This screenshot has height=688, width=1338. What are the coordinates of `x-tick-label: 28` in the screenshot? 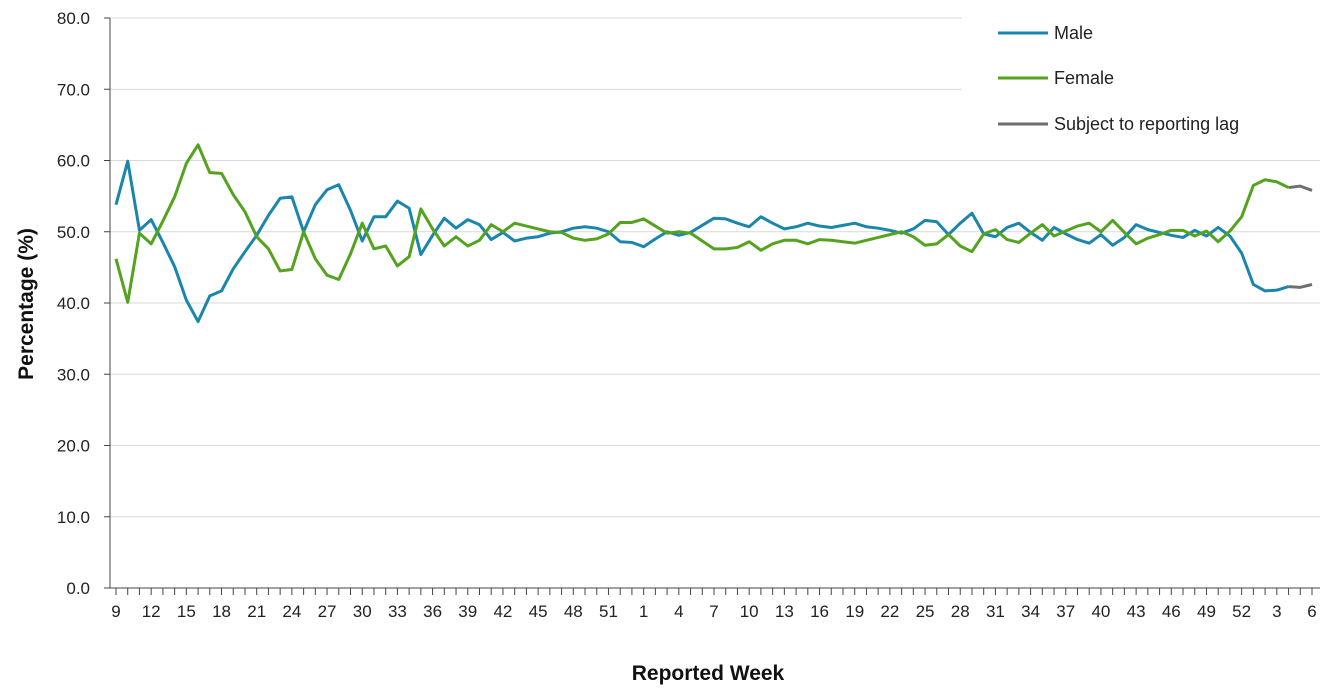 It's located at (960, 611).